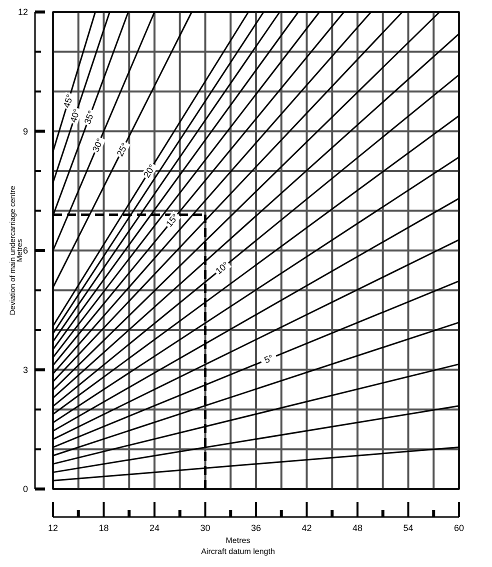 Image resolution: width=492 pixels, height=567 pixels. What do you see at coordinates (23, 12) in the screenshot?
I see `y-tick-label: 12` at bounding box center [23, 12].